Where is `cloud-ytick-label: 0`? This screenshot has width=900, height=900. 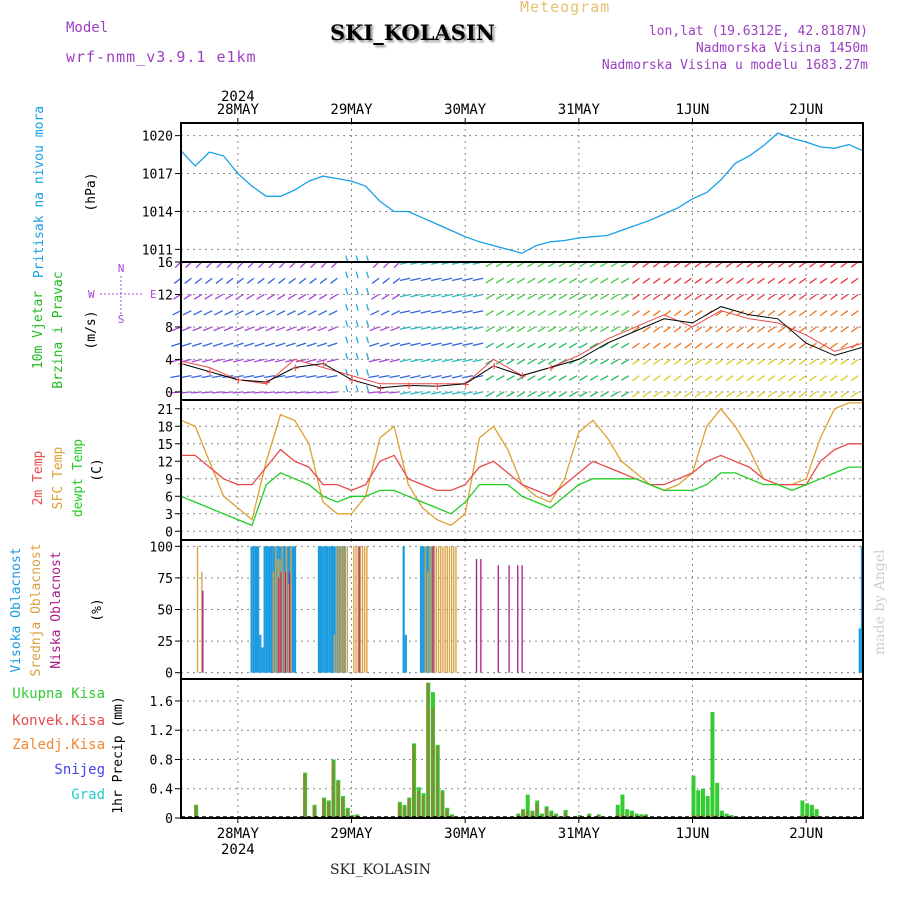
cloud-ytick-label: 0 is located at coordinates (169, 674).